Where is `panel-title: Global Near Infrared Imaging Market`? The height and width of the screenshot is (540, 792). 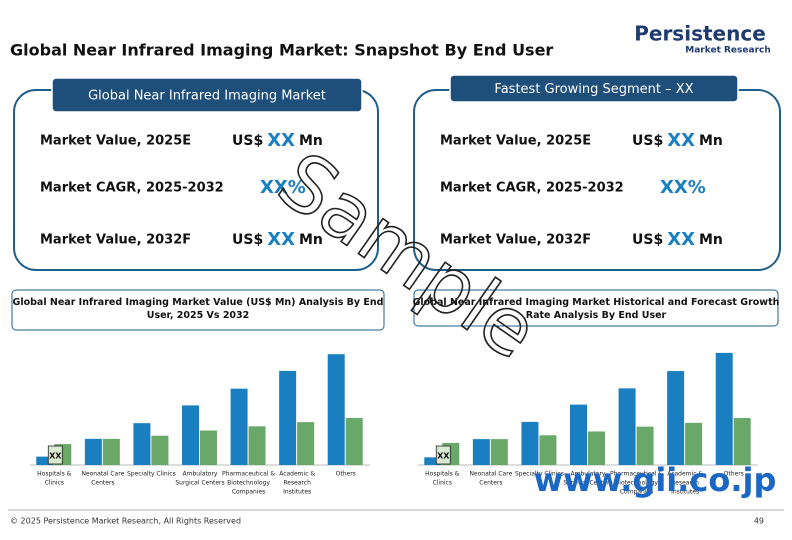
panel-title: Global Near Infrared Imaging Market is located at coordinates (207, 96).